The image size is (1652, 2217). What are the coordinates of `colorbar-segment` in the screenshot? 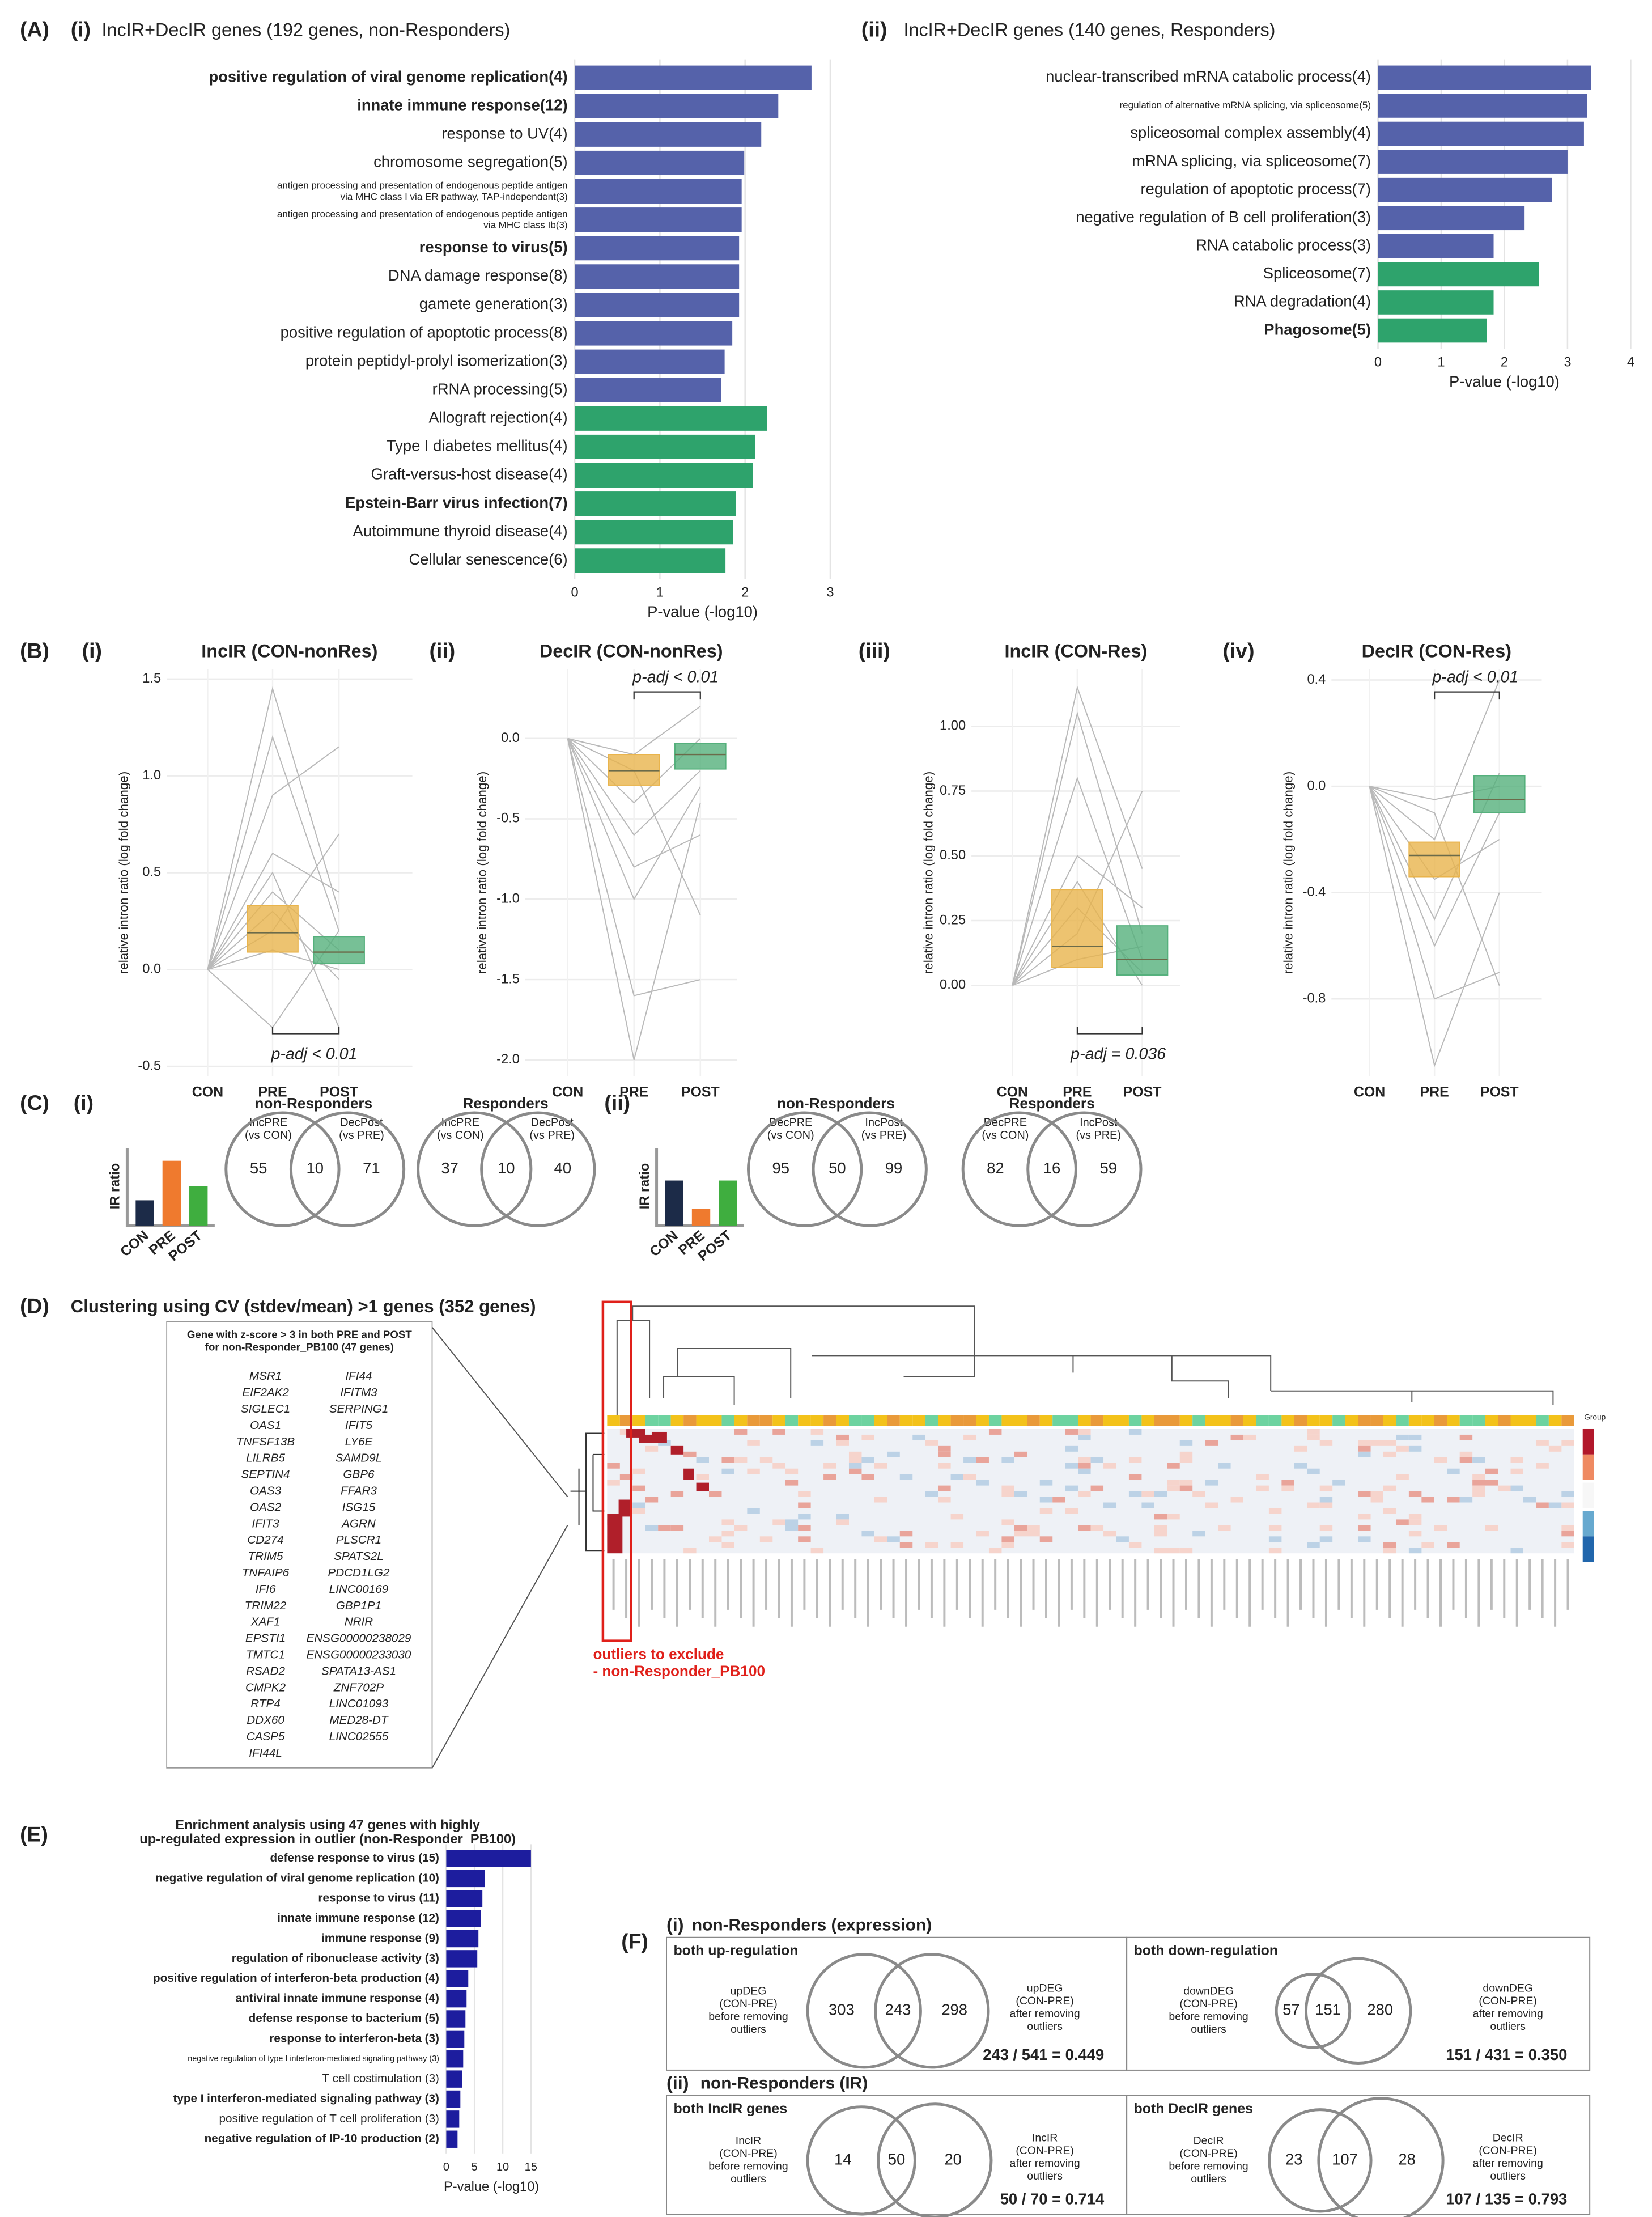 It's located at (1588, 1495).